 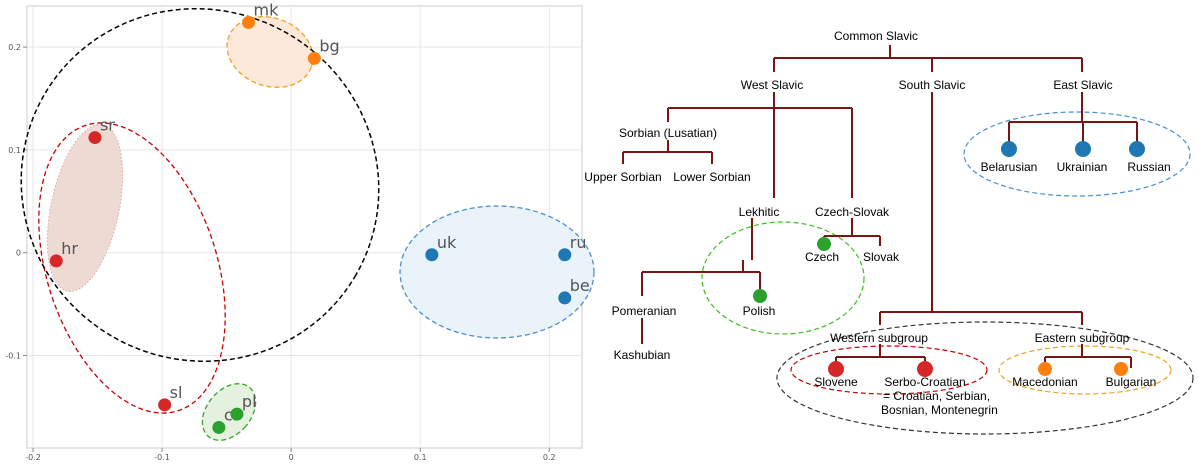 I want to click on point-mk, so click(x=249, y=22).